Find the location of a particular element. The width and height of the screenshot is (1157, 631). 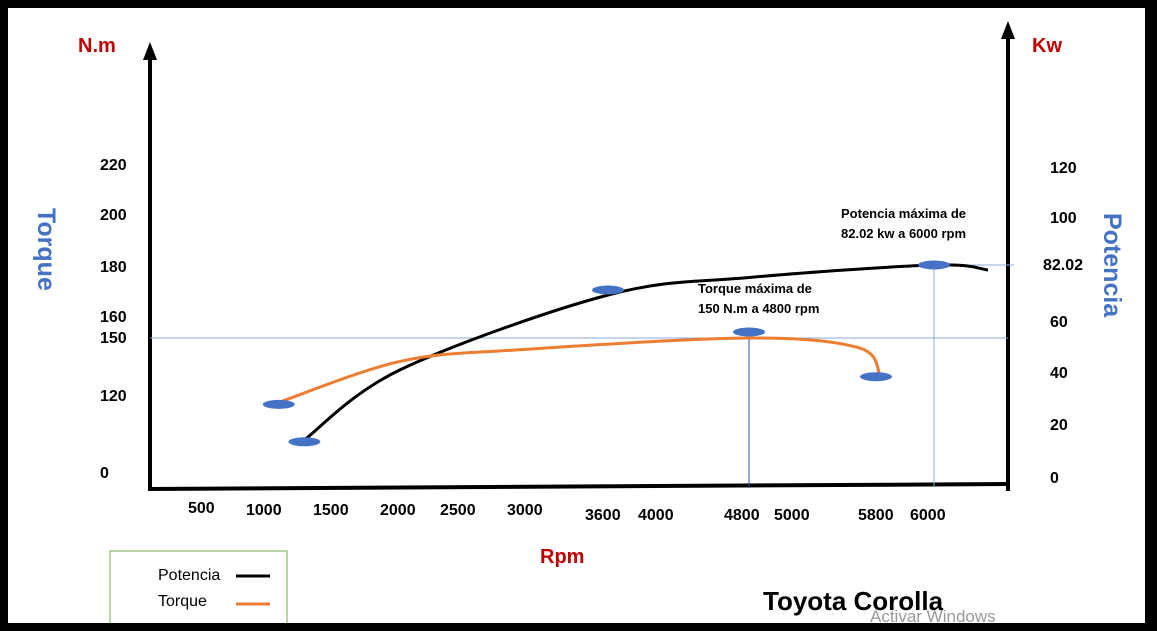

legend-box is located at coordinates (198, 586).